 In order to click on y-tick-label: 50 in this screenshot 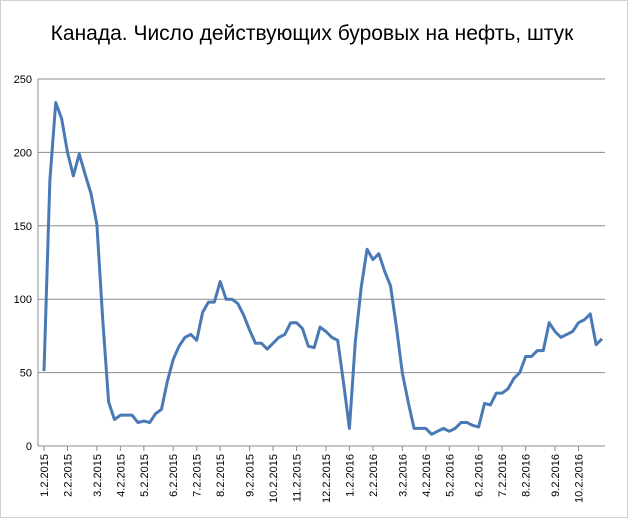, I will do `click(26, 374)`.